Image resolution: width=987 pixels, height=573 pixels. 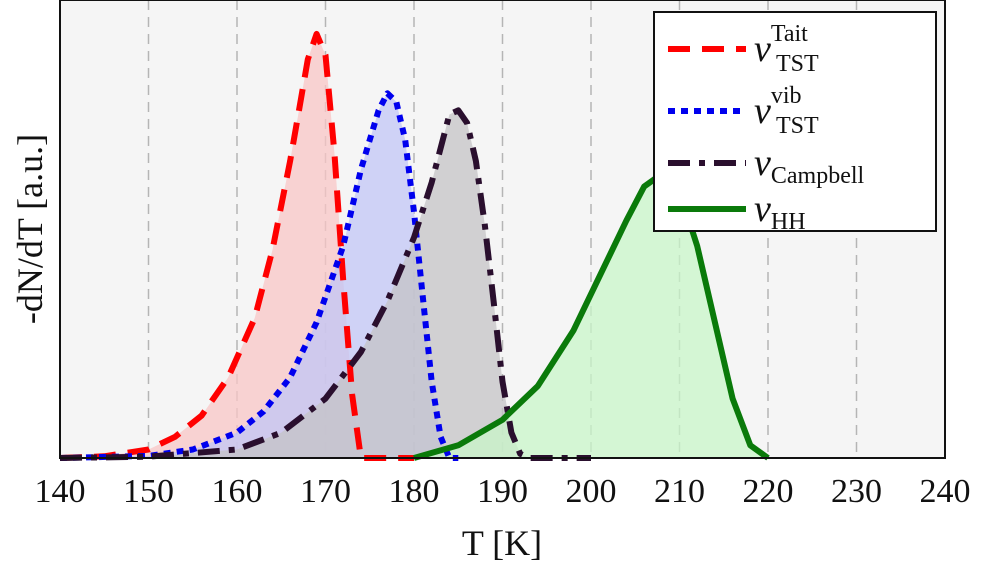 I want to click on x-tick-label: 180, so click(x=414, y=491).